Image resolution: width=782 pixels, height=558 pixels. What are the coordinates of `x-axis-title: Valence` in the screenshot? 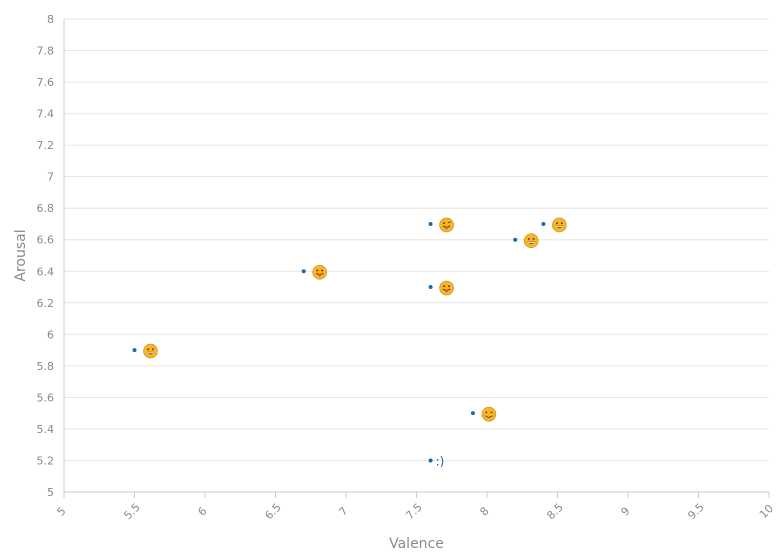 It's located at (416, 544).